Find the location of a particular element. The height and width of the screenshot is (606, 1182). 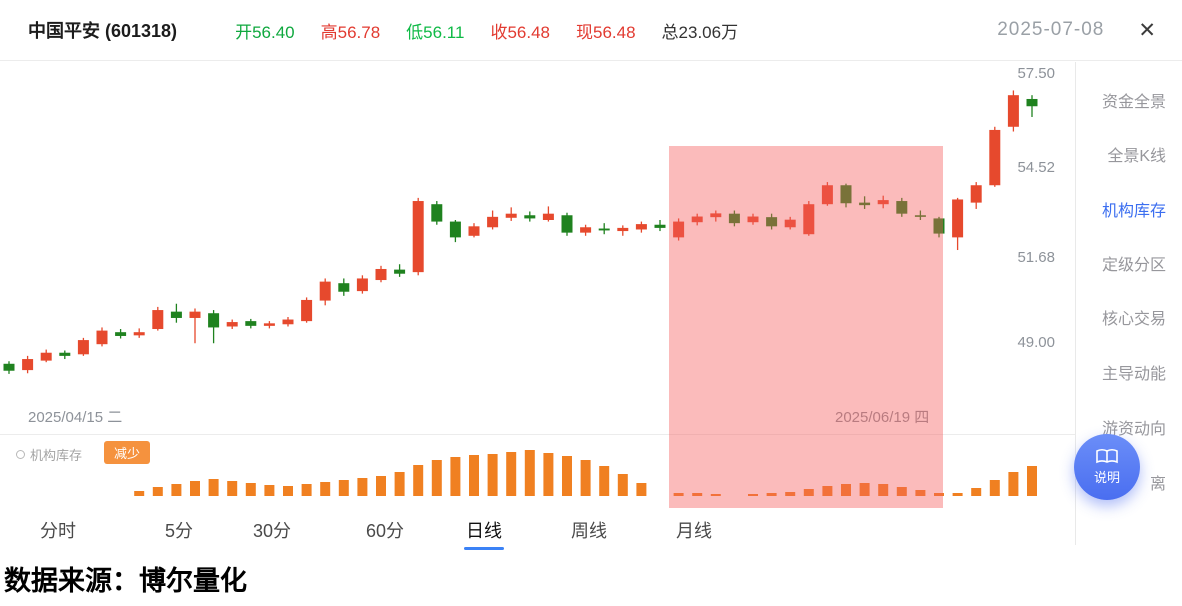

inventory-histogram is located at coordinates (537, 470).